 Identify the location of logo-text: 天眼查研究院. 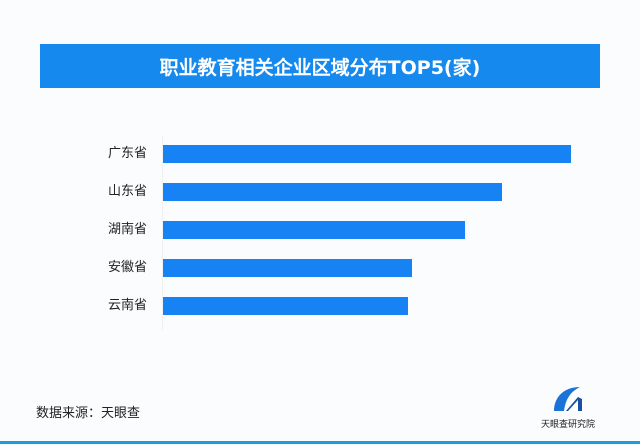
(567, 425).